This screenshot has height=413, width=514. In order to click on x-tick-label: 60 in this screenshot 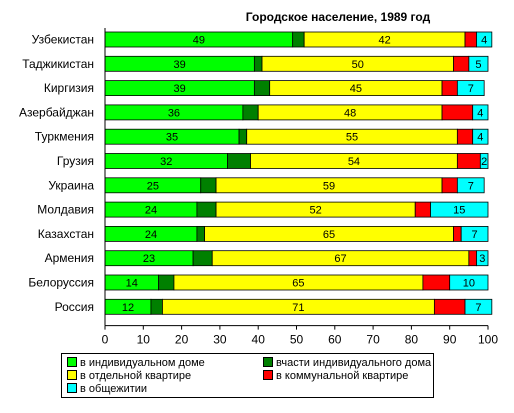, I will do `click(335, 340)`.